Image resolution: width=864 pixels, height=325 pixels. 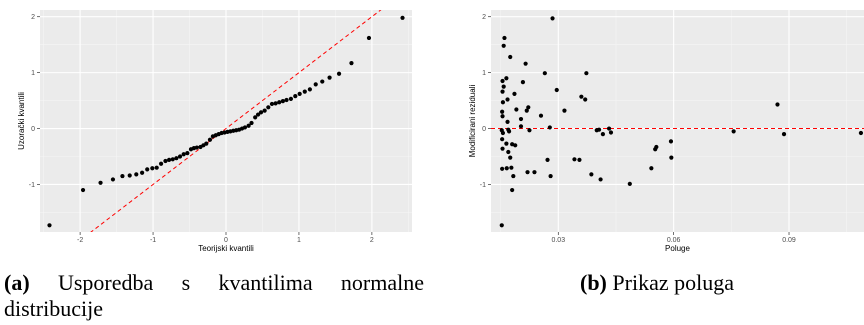 What do you see at coordinates (558, 240) in the screenshot?
I see `leverage-xtick-label: 0.03` at bounding box center [558, 240].